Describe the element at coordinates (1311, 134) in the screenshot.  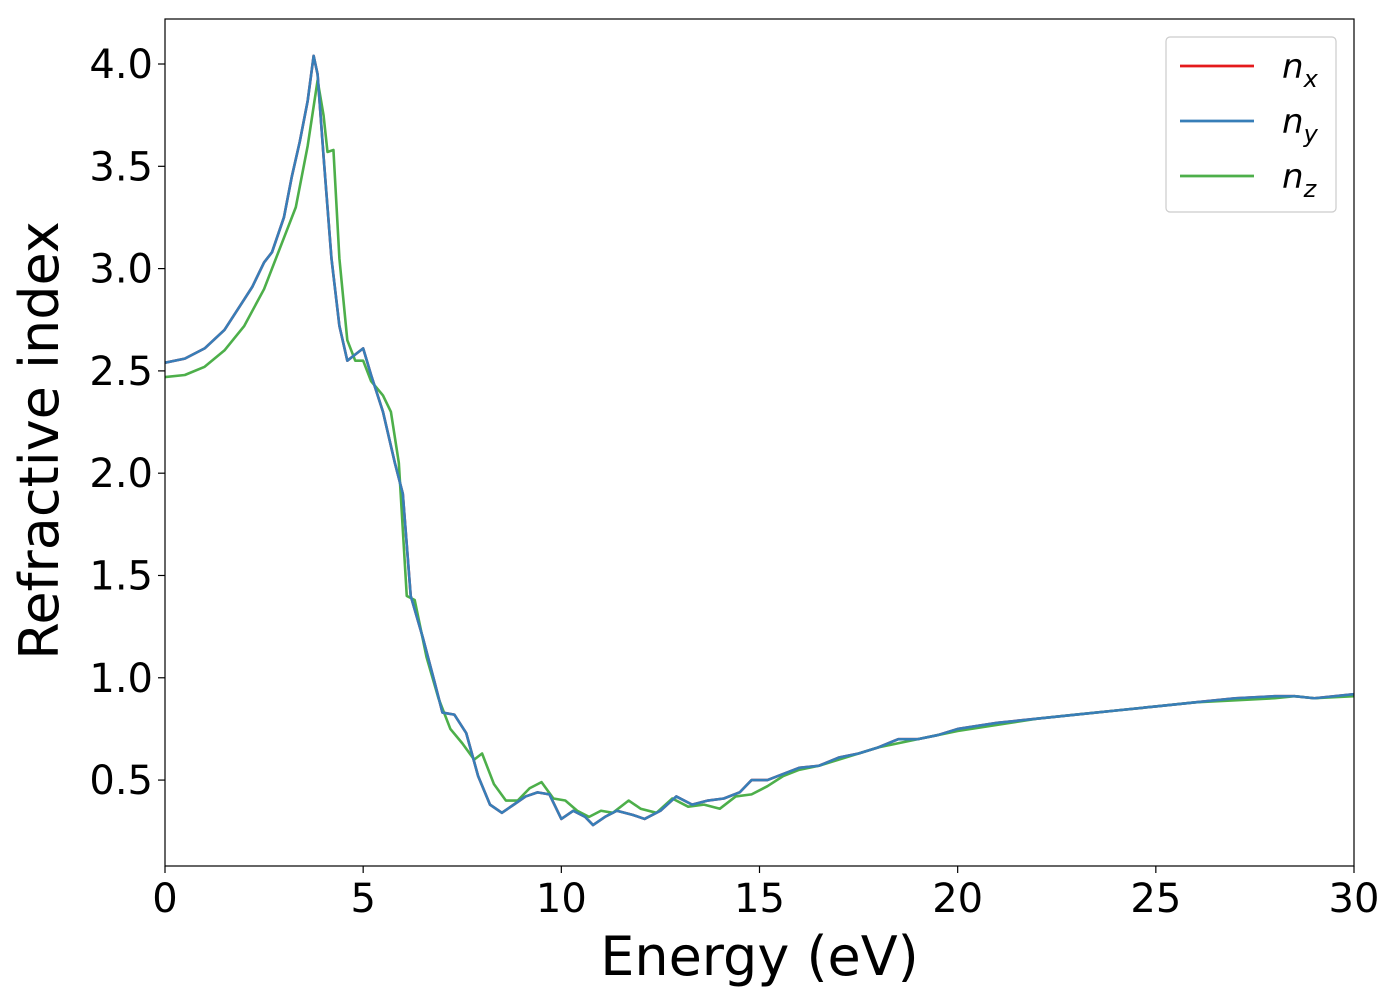
I see `legend-label-subscript: y` at that location.